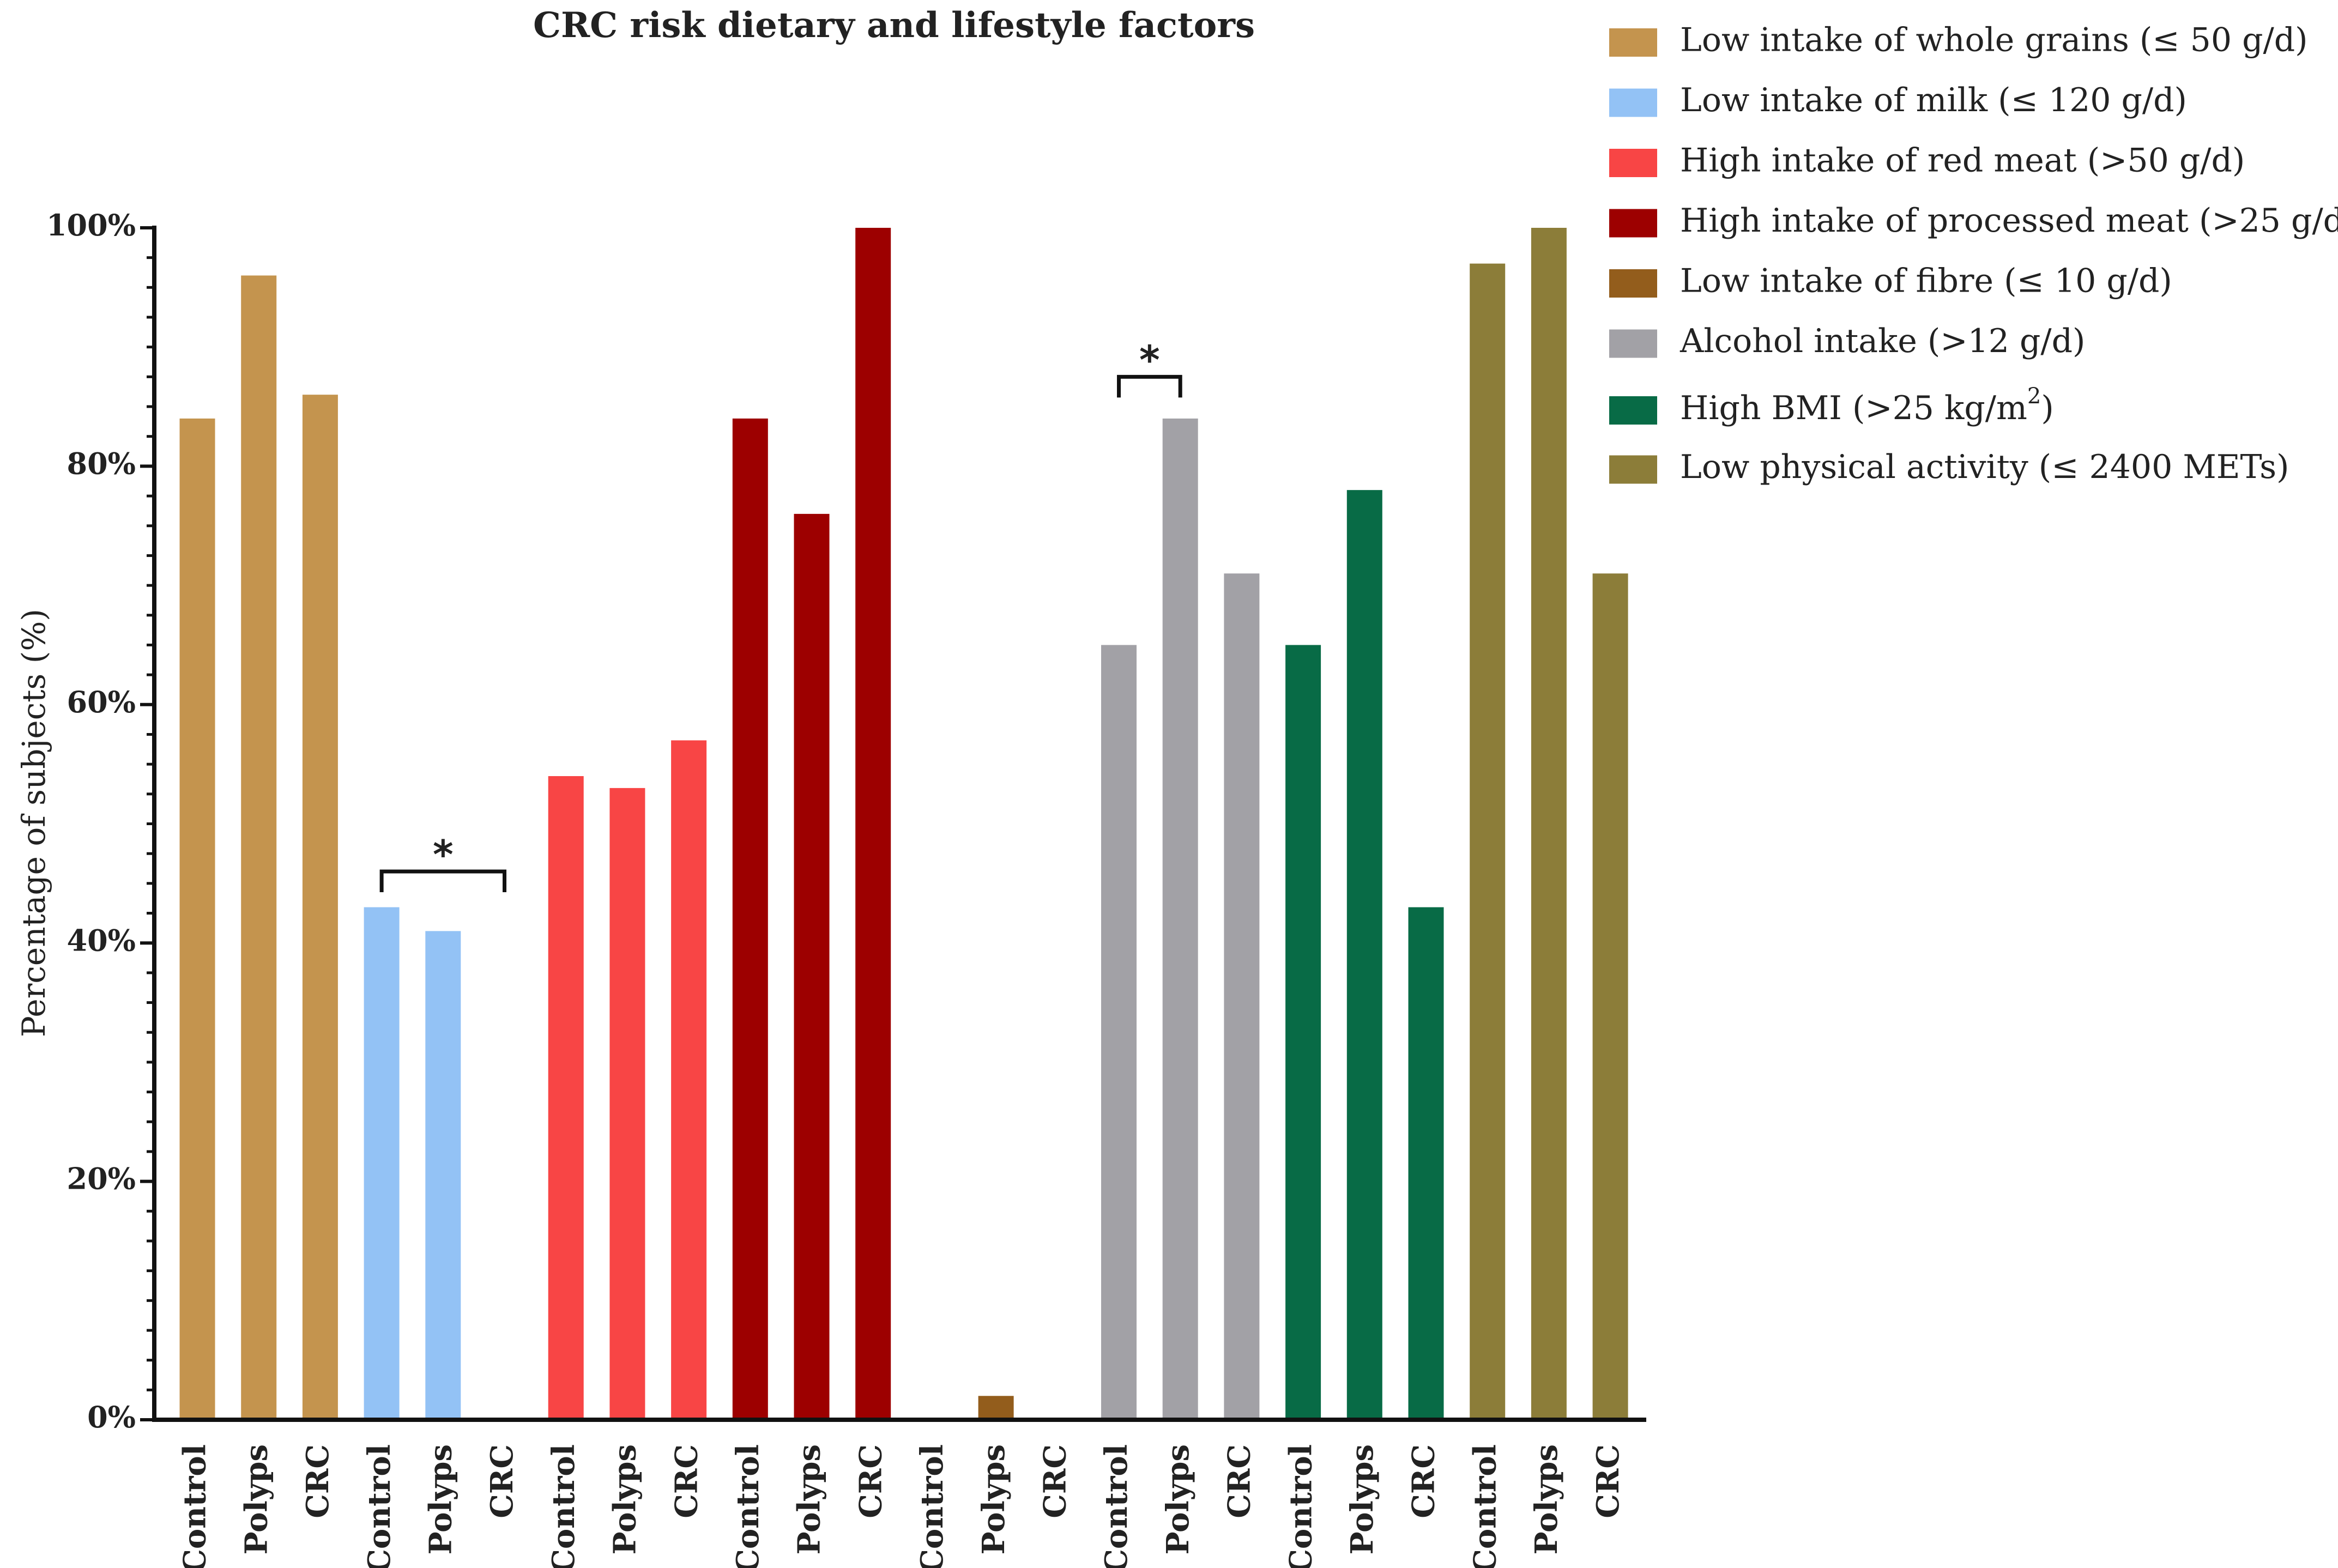  Describe the element at coordinates (1488, 841) in the screenshot. I see `bar-series7-control` at that location.